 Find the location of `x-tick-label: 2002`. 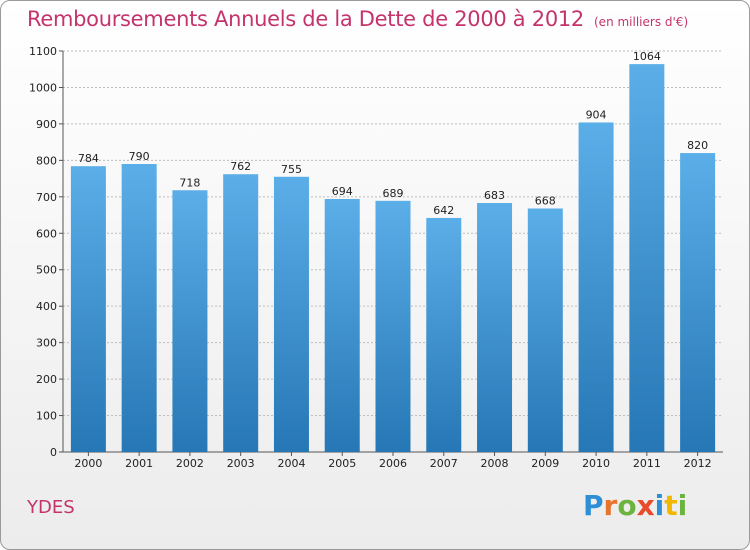

x-tick-label: 2002 is located at coordinates (190, 463).